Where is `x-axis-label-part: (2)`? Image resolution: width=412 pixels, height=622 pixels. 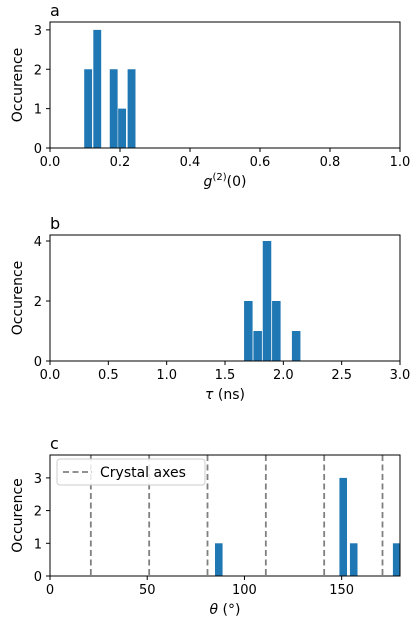 x-axis-label-part: (2) is located at coordinates (219, 177).